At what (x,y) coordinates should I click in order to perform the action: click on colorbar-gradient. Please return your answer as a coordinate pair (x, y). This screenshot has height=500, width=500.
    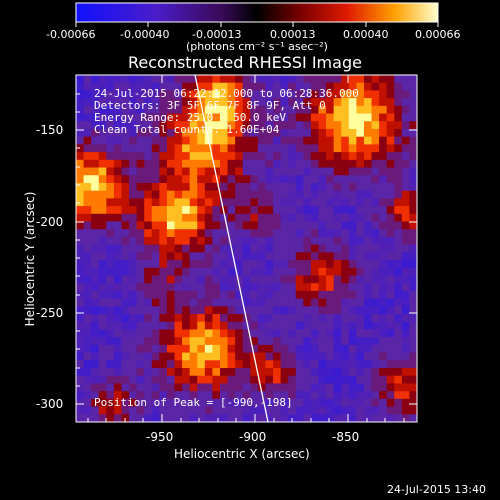
    Looking at the image, I should click on (257, 12).